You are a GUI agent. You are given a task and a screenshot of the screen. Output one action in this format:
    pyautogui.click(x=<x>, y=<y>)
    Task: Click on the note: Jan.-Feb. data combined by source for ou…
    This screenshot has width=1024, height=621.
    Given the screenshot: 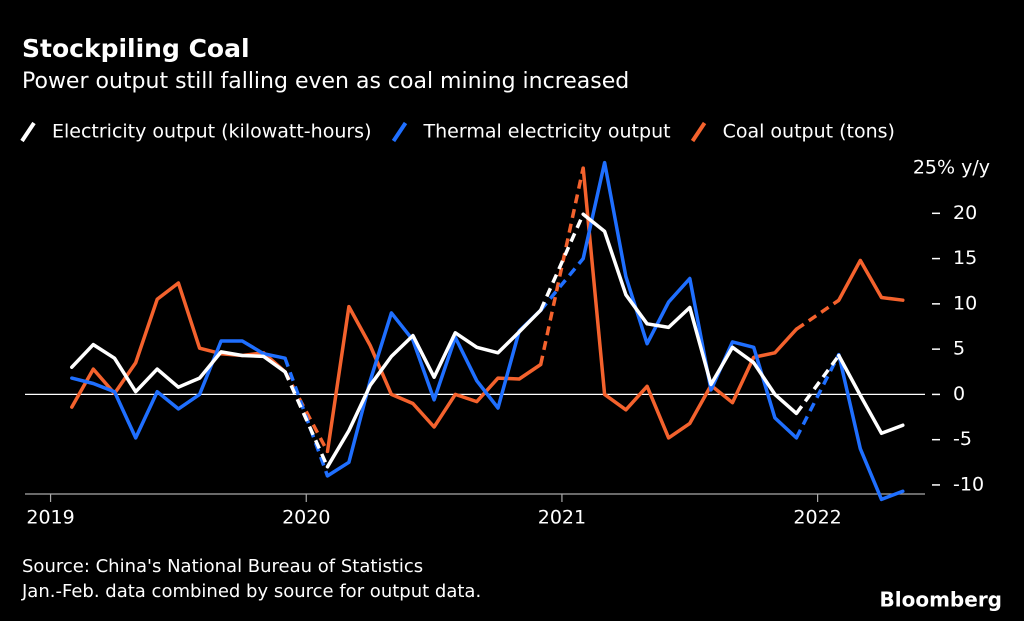 What is the action you would take?
    pyautogui.click(x=251, y=591)
    